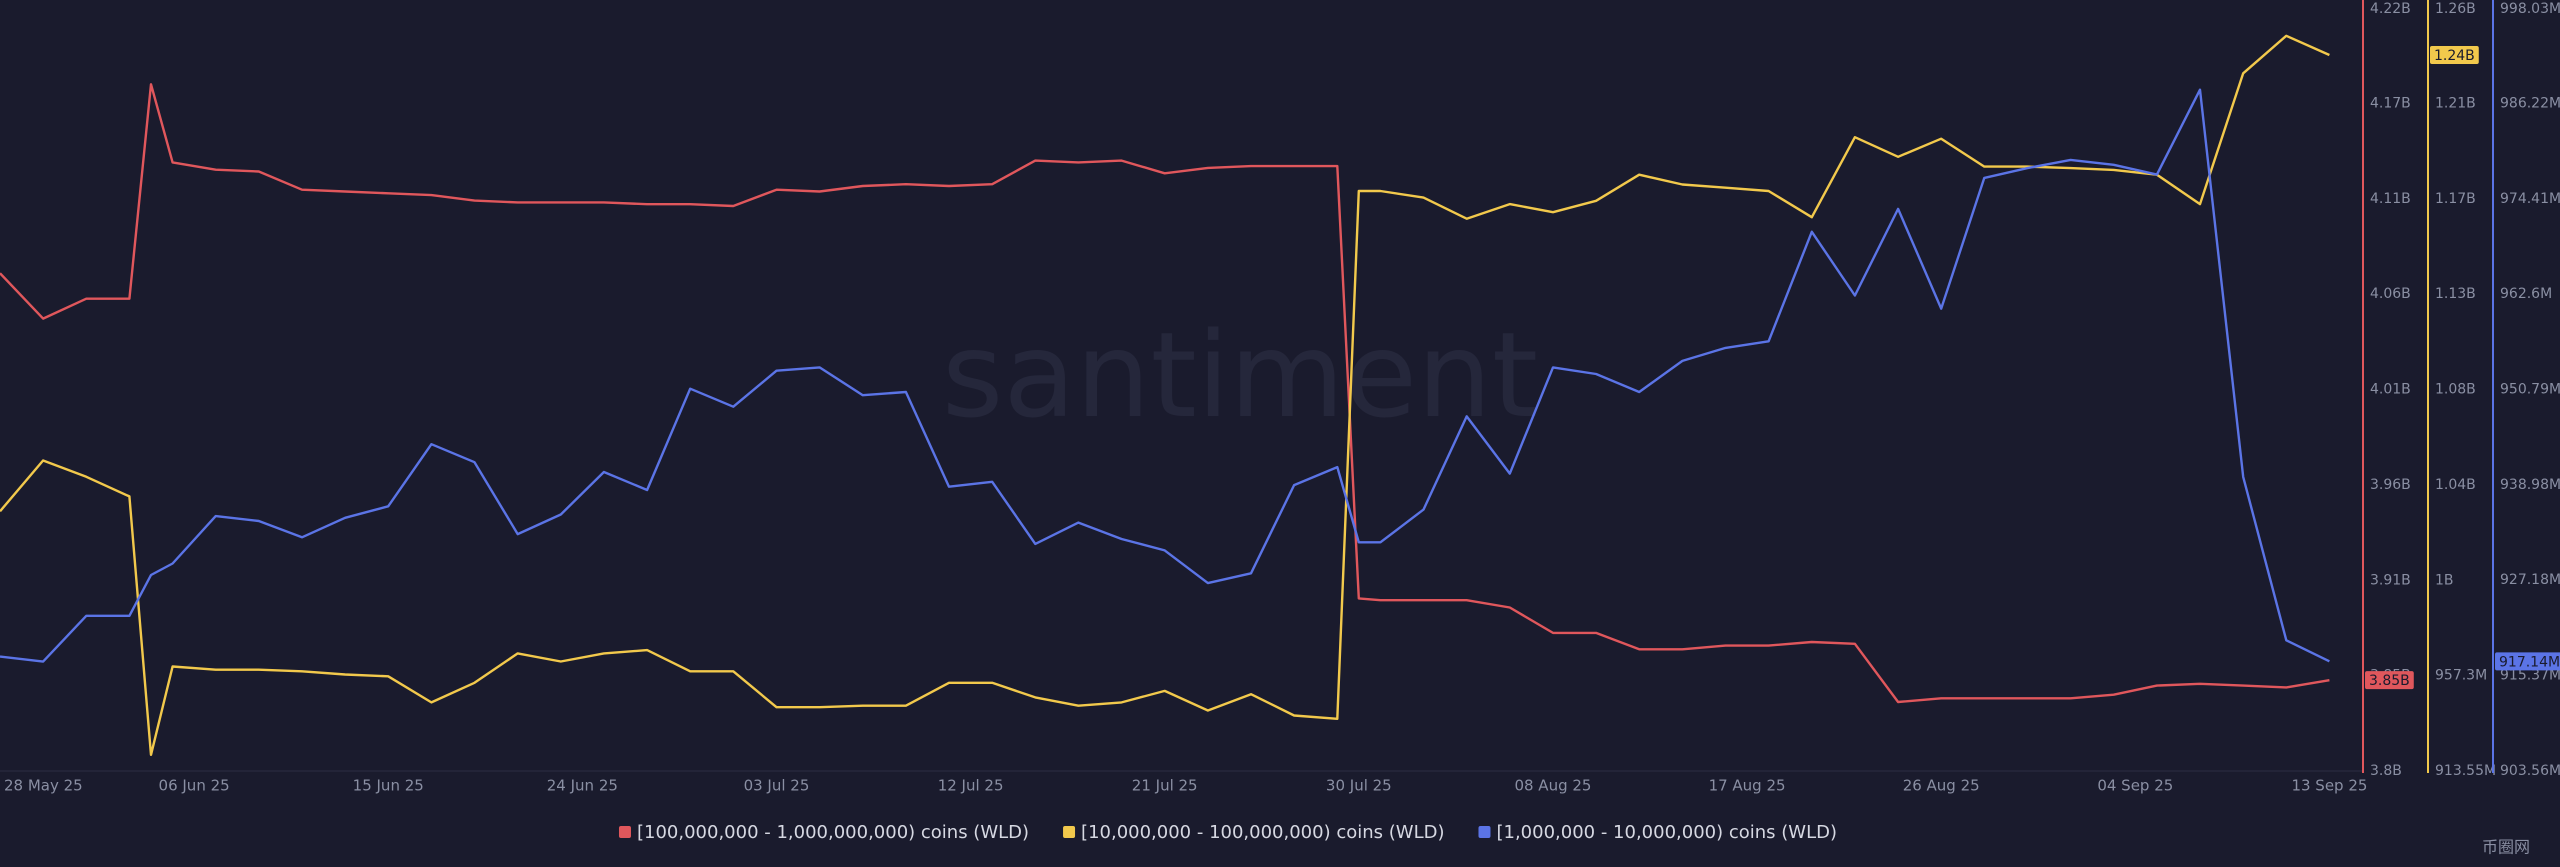 The width and height of the screenshot is (2560, 867). Describe the element at coordinates (1262, 832) in the screenshot. I see `legend-label: [10,000,000 - 100,000,000) coins (WLD)` at that location.